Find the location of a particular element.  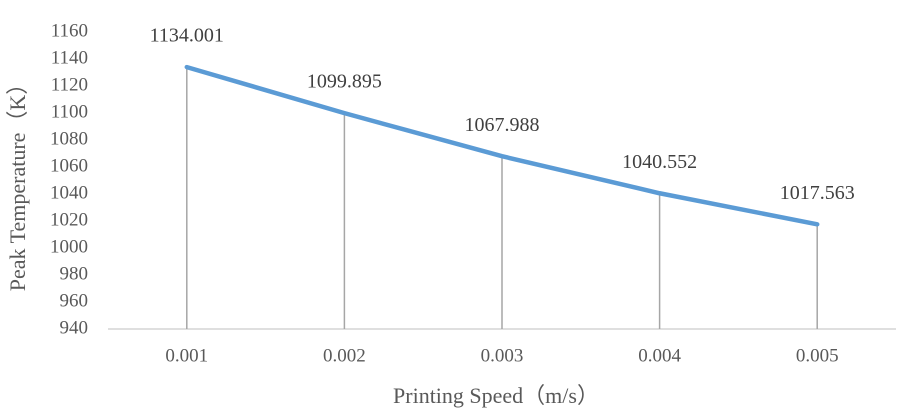

y-axis-title: Peak Temperature（K） is located at coordinates (17, 182).